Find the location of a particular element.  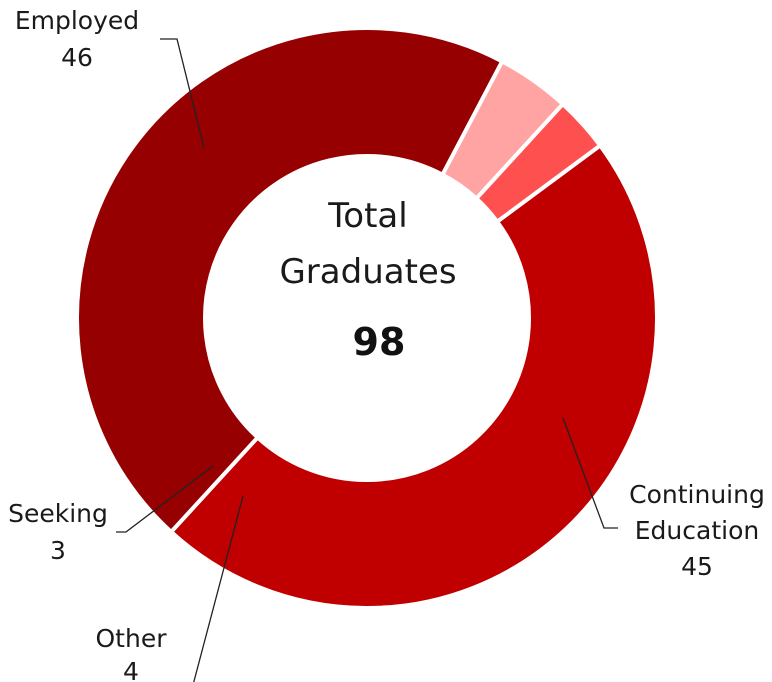

slice-seeking is located at coordinates (538, 163).